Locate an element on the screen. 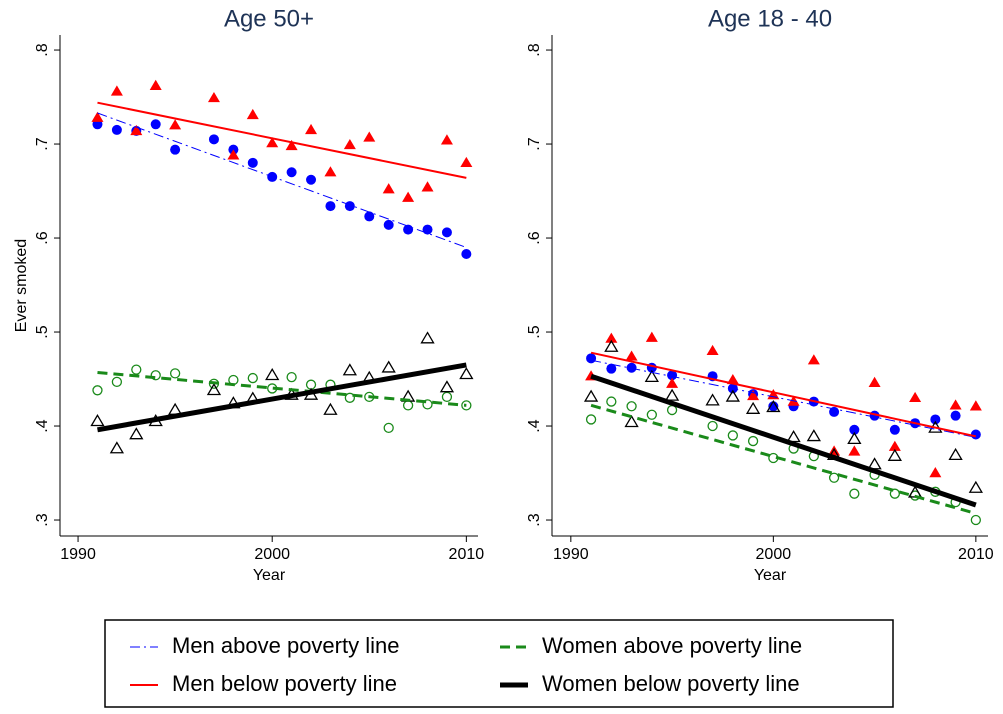 The height and width of the screenshot is (714, 1003). y-axis-label: Ever smoked is located at coordinates (21, 285).